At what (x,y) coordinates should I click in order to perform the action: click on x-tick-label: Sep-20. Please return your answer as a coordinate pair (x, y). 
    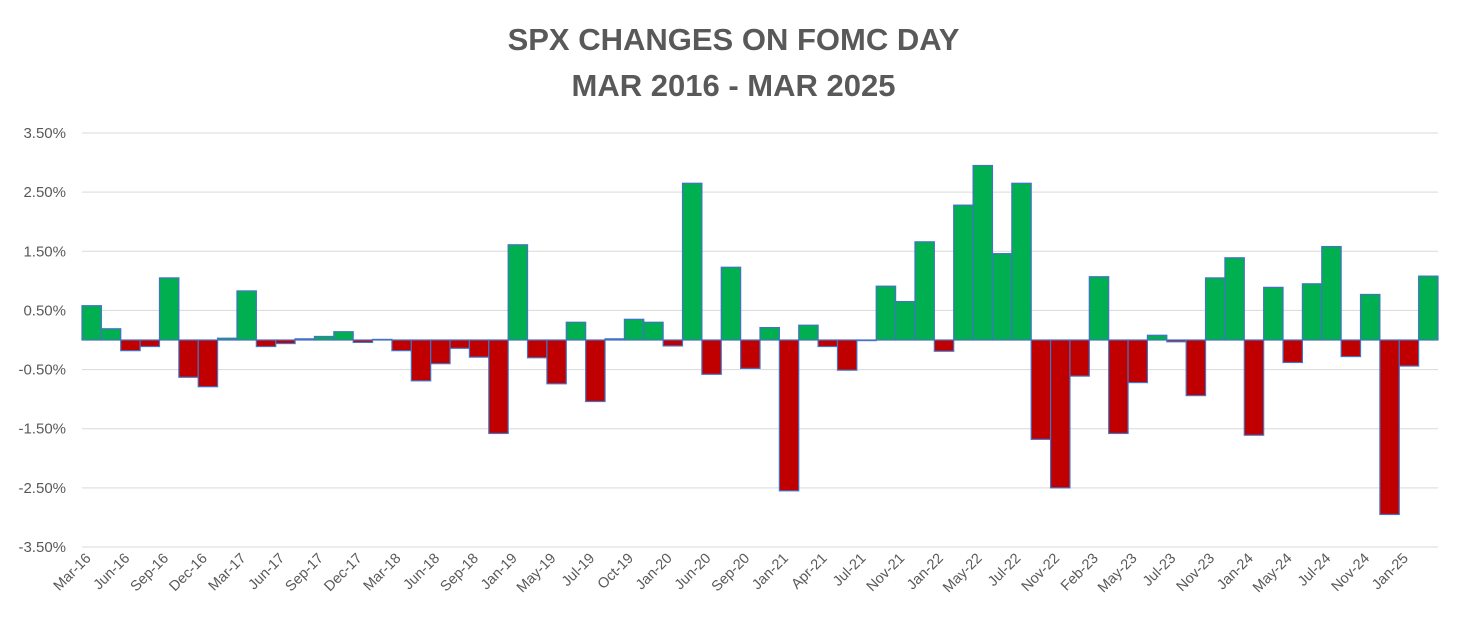
    Looking at the image, I should click on (731, 573).